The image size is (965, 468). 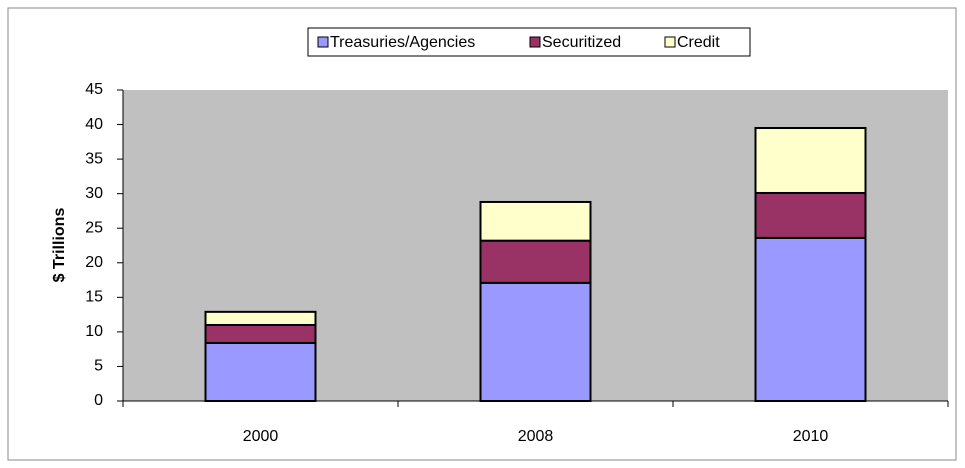 What do you see at coordinates (94, 124) in the screenshot?
I see `y-tick-label: 40` at bounding box center [94, 124].